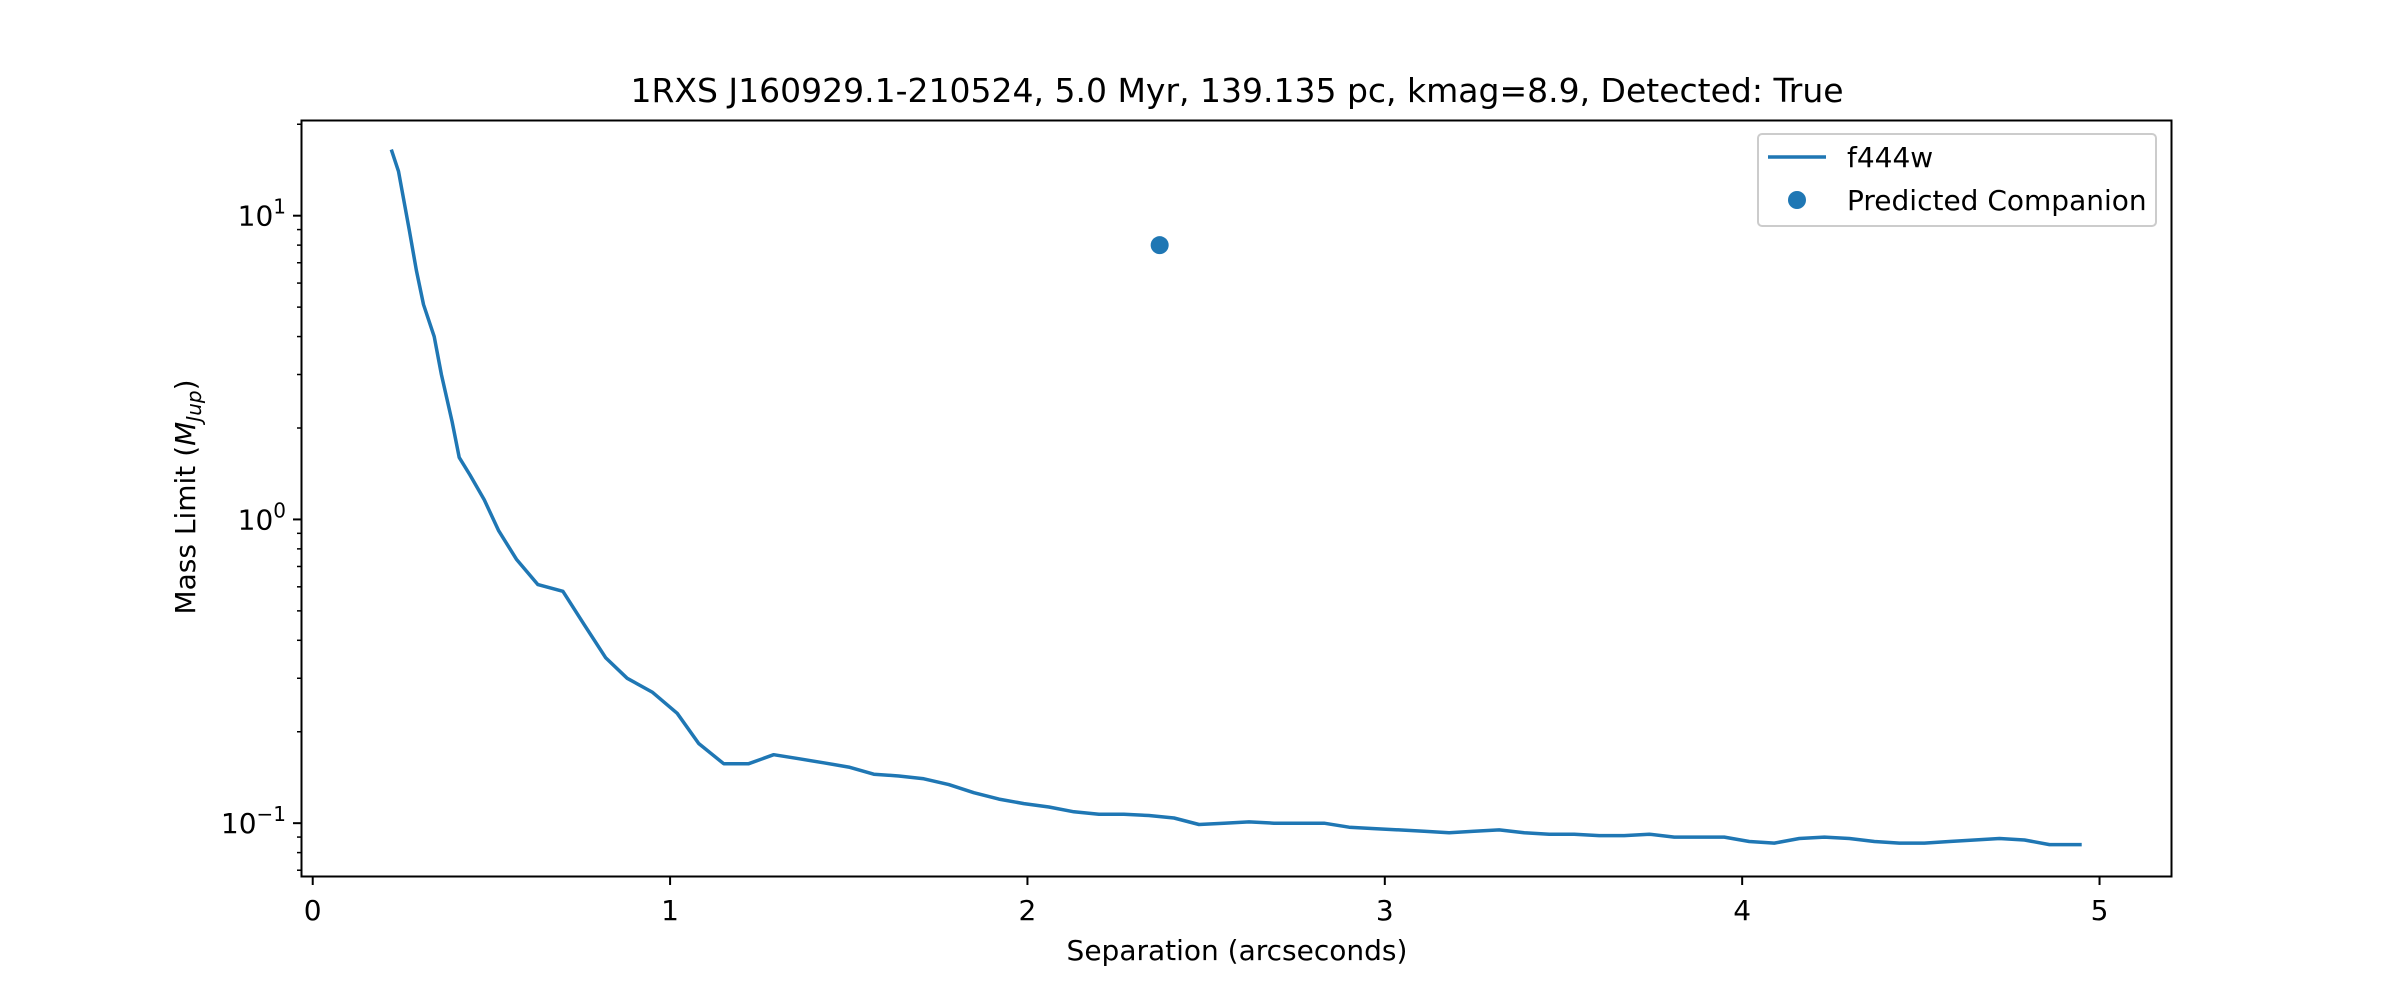 The image size is (2400, 1000). I want to click on y-axis-label-text: Mass Limit (, so click(185, 530).